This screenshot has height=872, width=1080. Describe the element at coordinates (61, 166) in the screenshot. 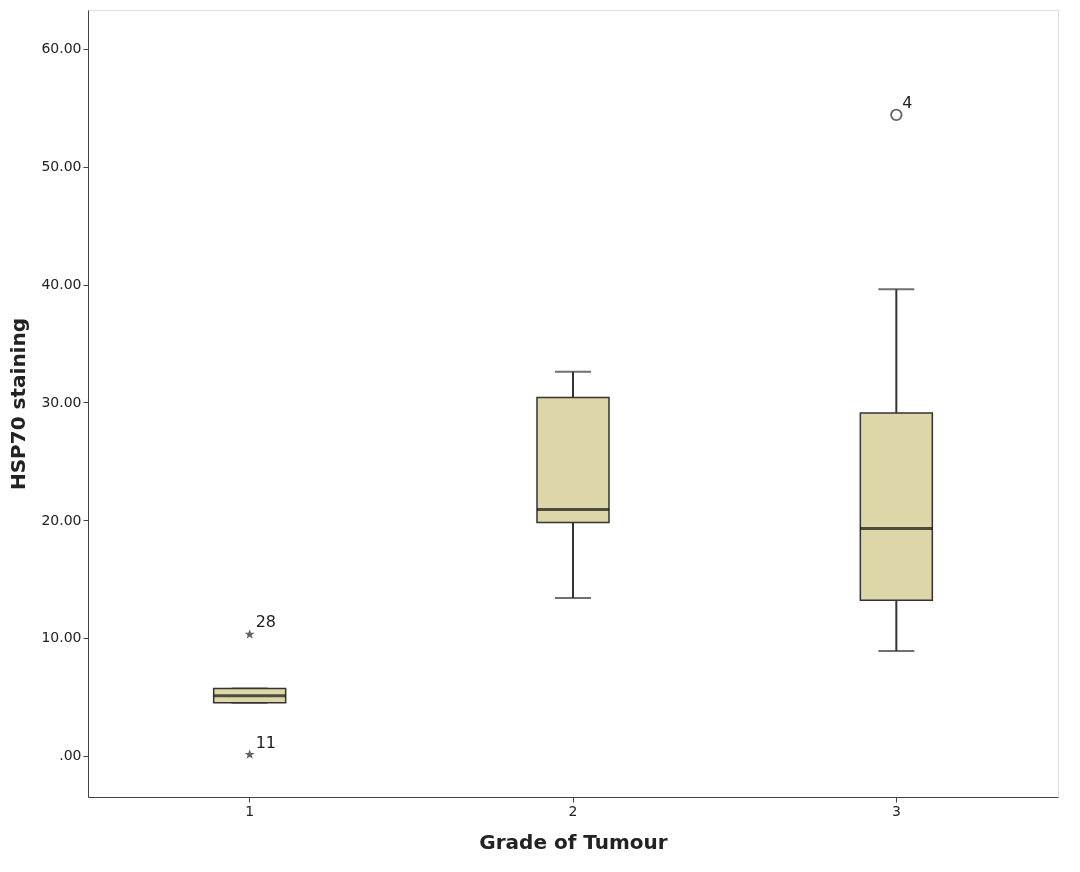

I see `y-tick-label: 50.00` at that location.